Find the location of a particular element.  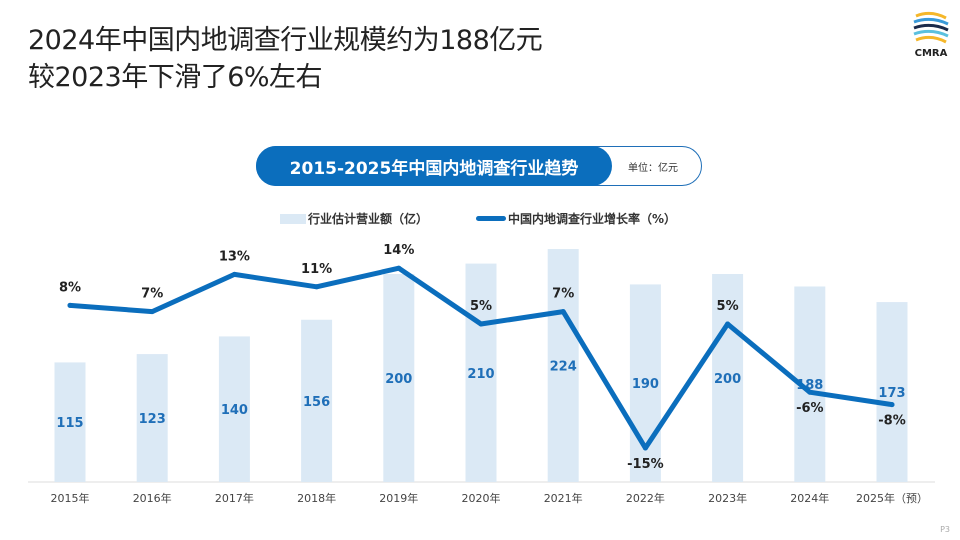

line-value-label: -6% is located at coordinates (809, 408).